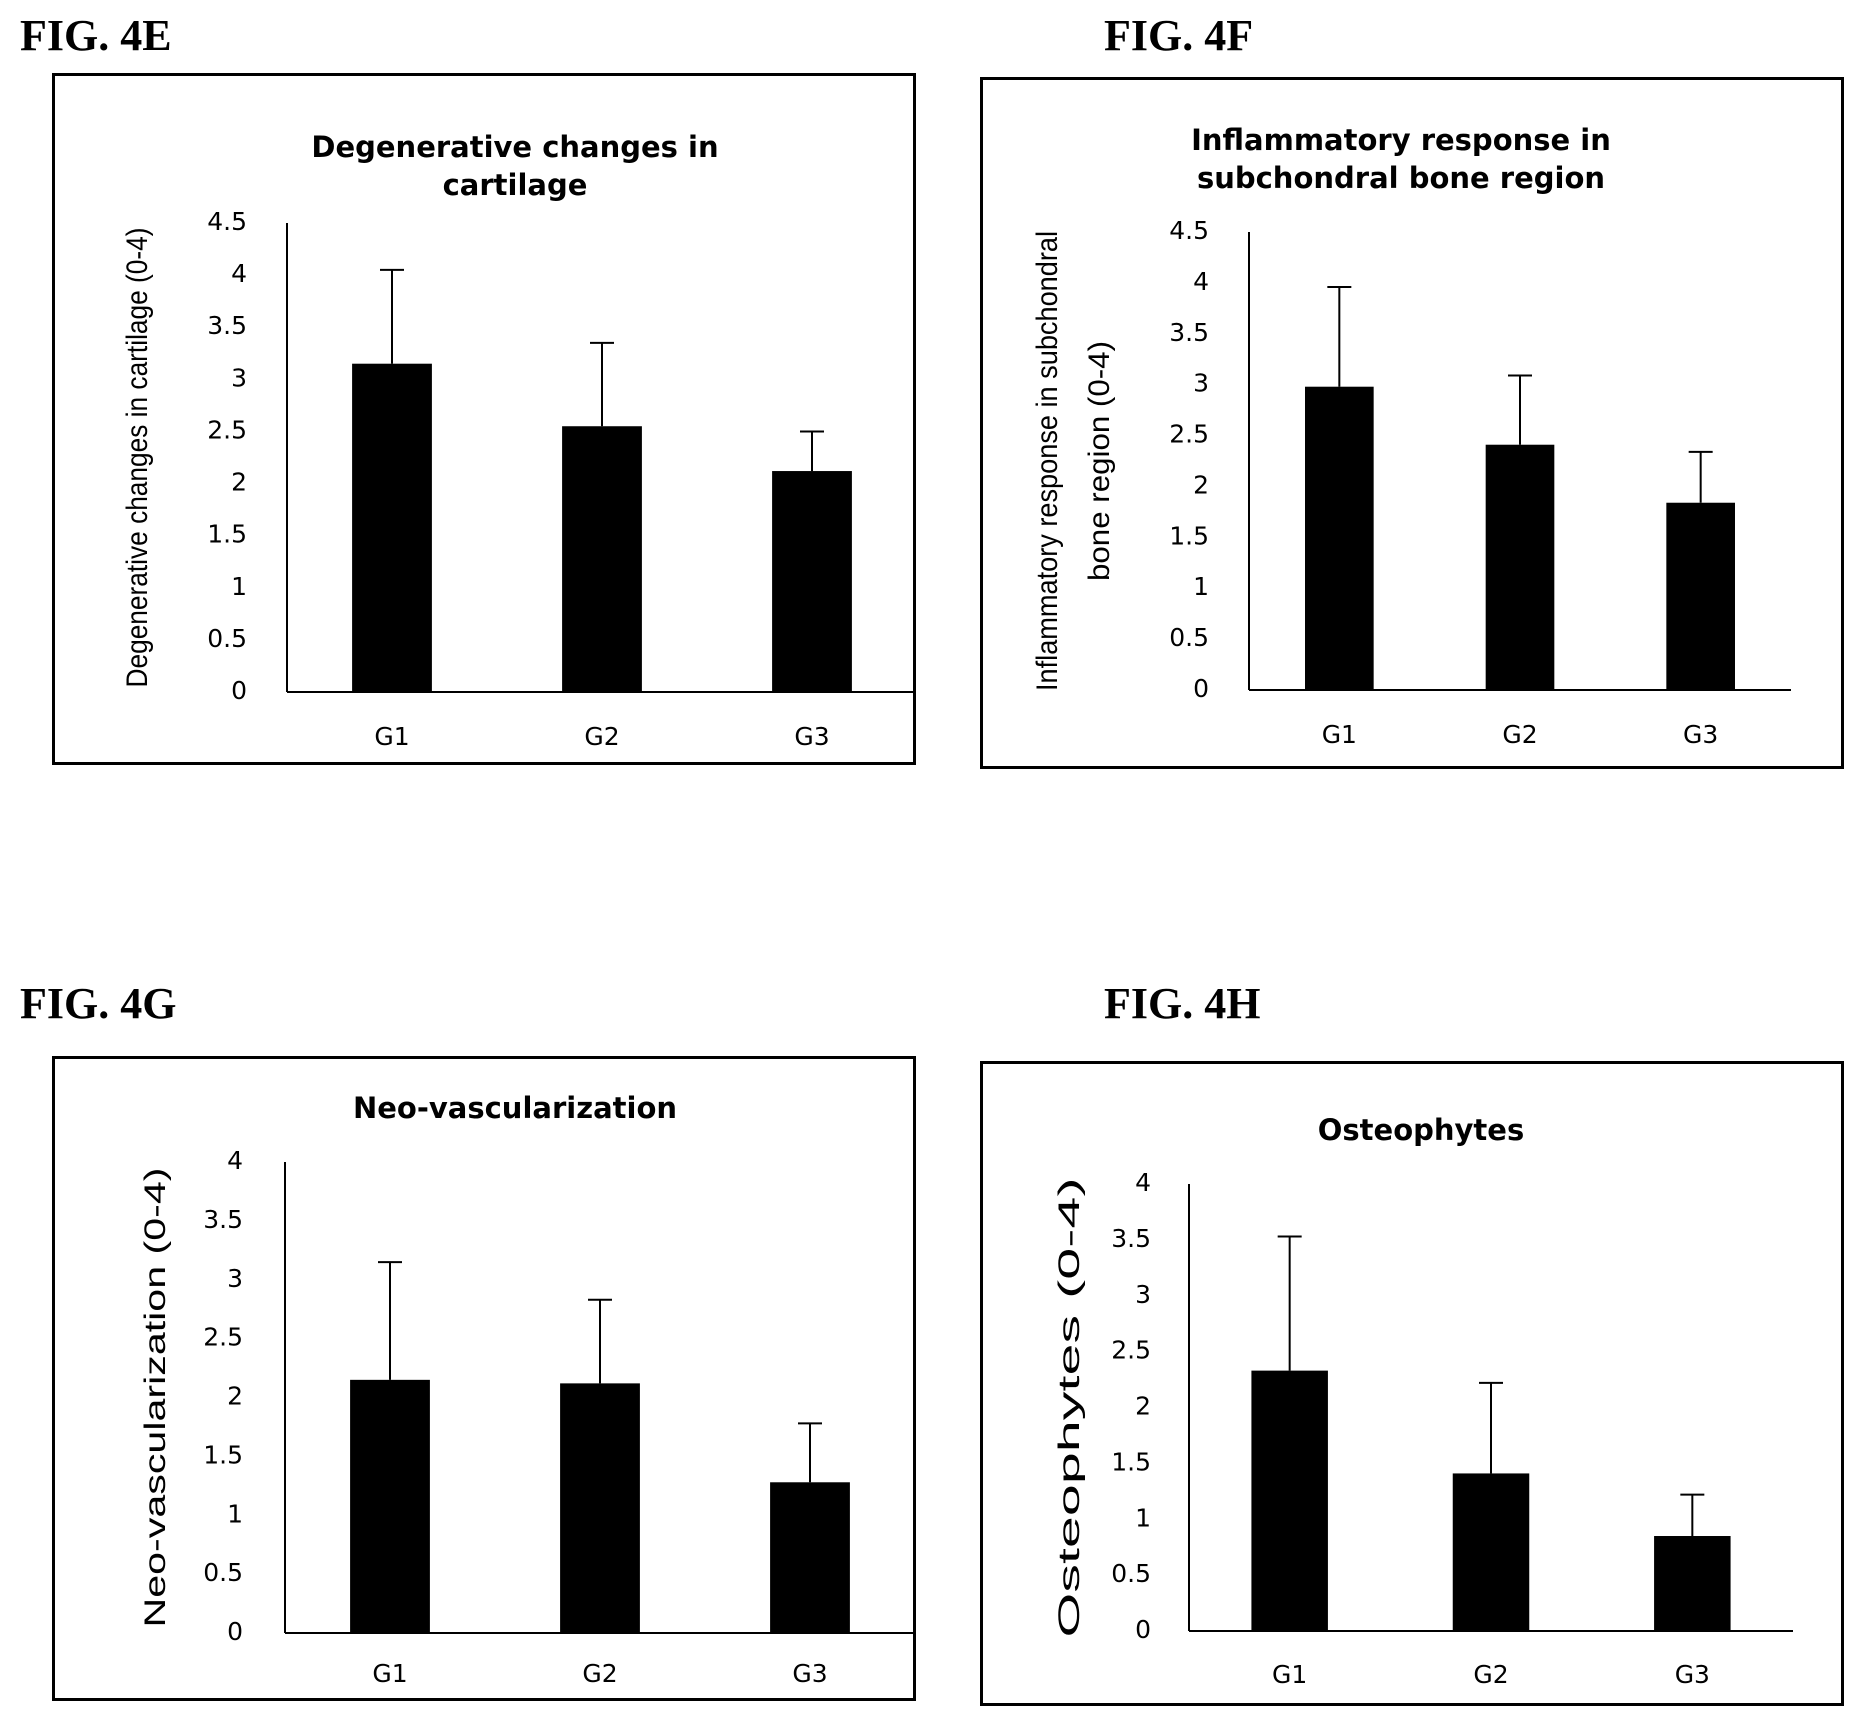 This screenshot has width=1858, height=1718. I want to click on y-axis-label: Neo-vascularization (0-4), so click(155, 1398).